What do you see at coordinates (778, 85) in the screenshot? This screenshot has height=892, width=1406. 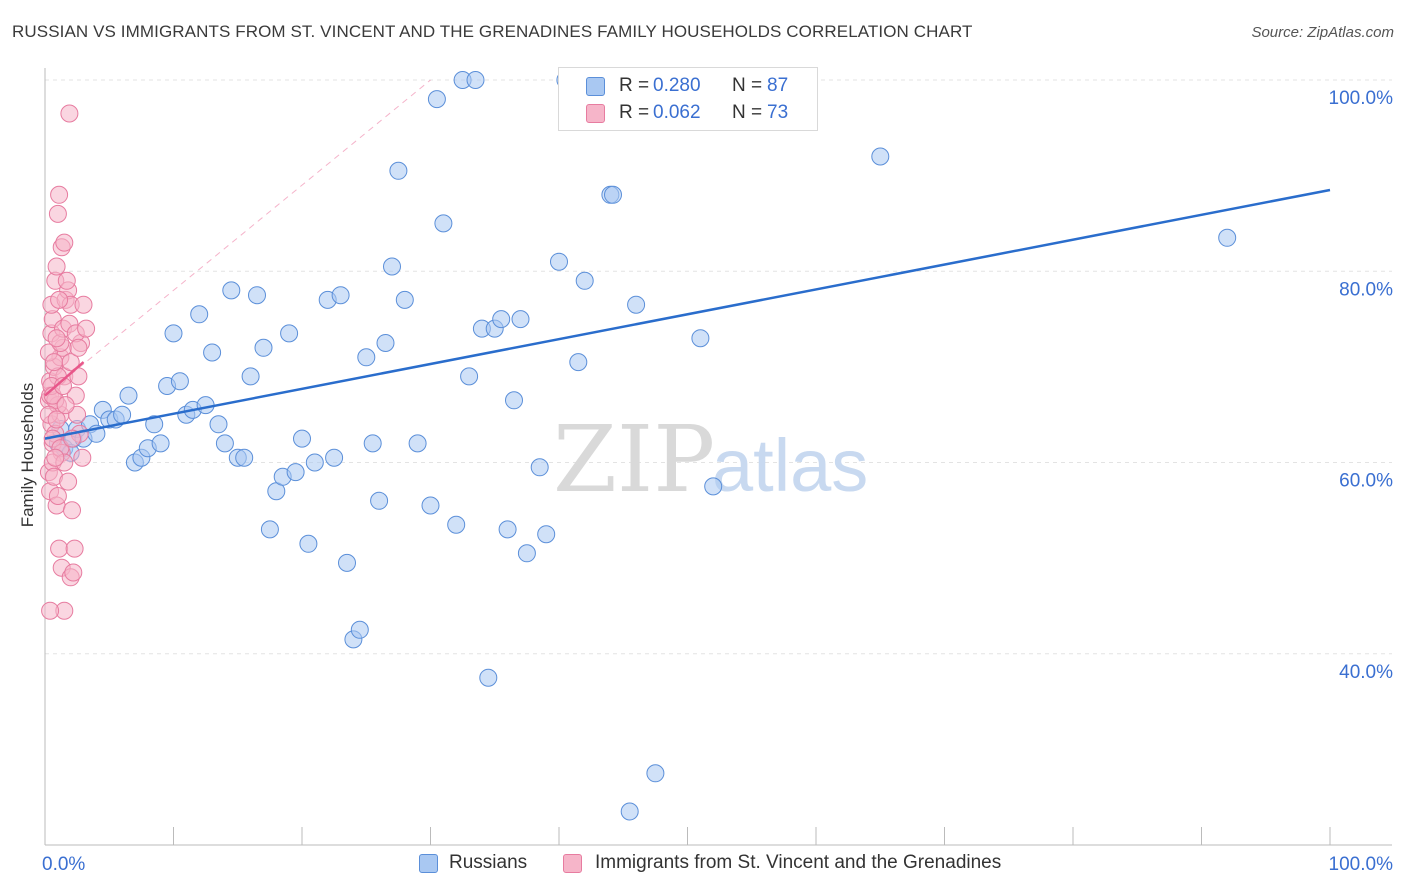 I see `legend-n-value: 87` at bounding box center [778, 85].